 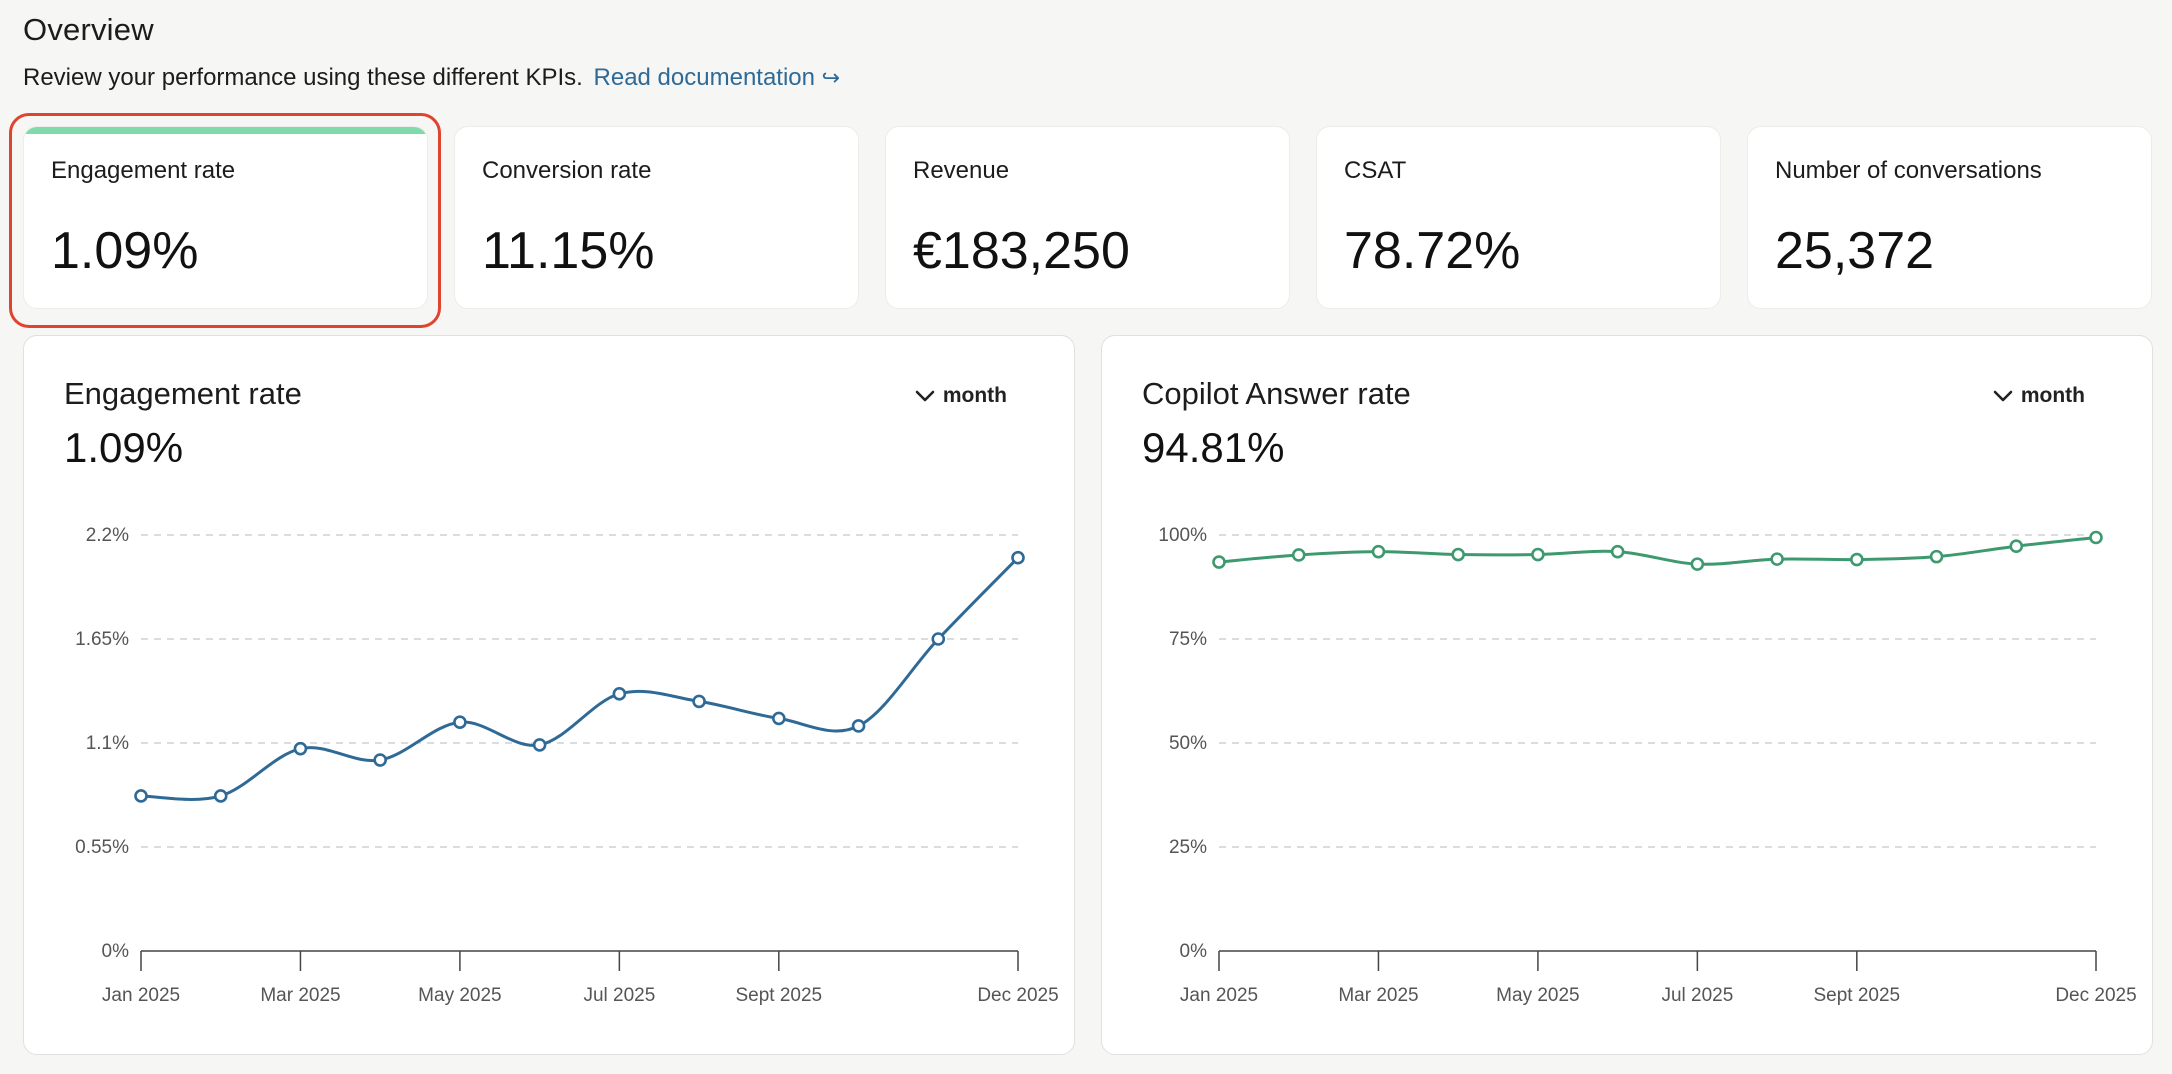 What do you see at coordinates (704, 77) in the screenshot?
I see `read-documentation-label: Read documentation` at bounding box center [704, 77].